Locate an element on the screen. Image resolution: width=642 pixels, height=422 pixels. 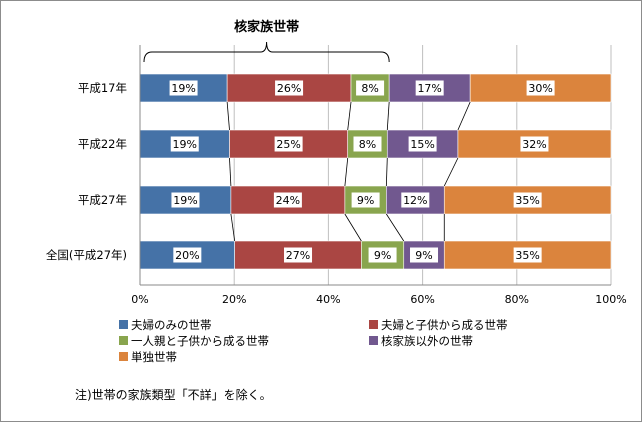
x-tick-label: 40% is located at coordinates (328, 299).